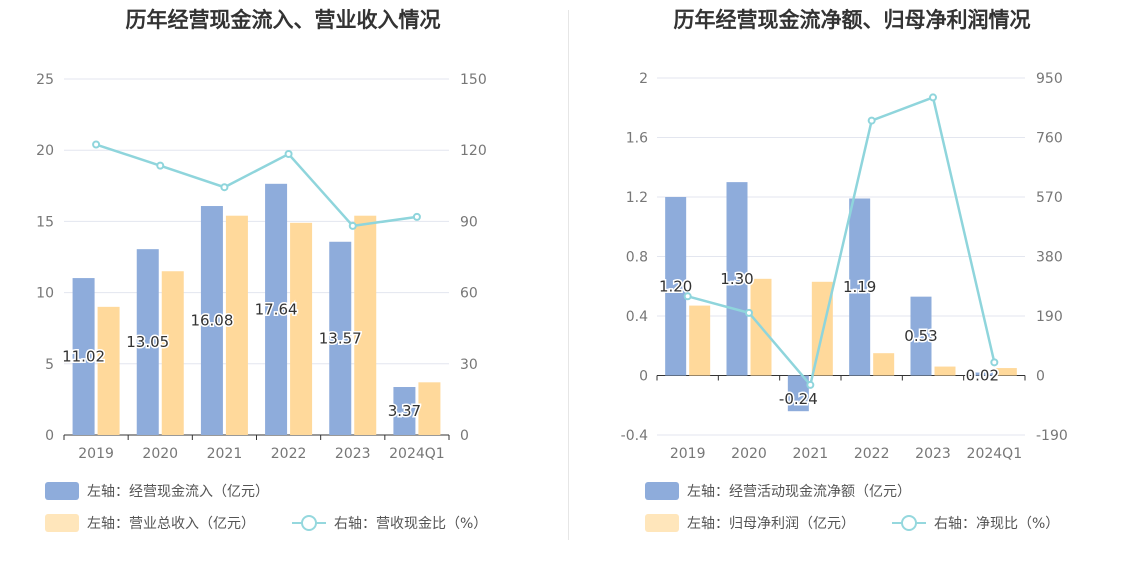  What do you see at coordinates (473, 80) in the screenshot?
I see `y-right-tick-label: 150` at bounding box center [473, 80].